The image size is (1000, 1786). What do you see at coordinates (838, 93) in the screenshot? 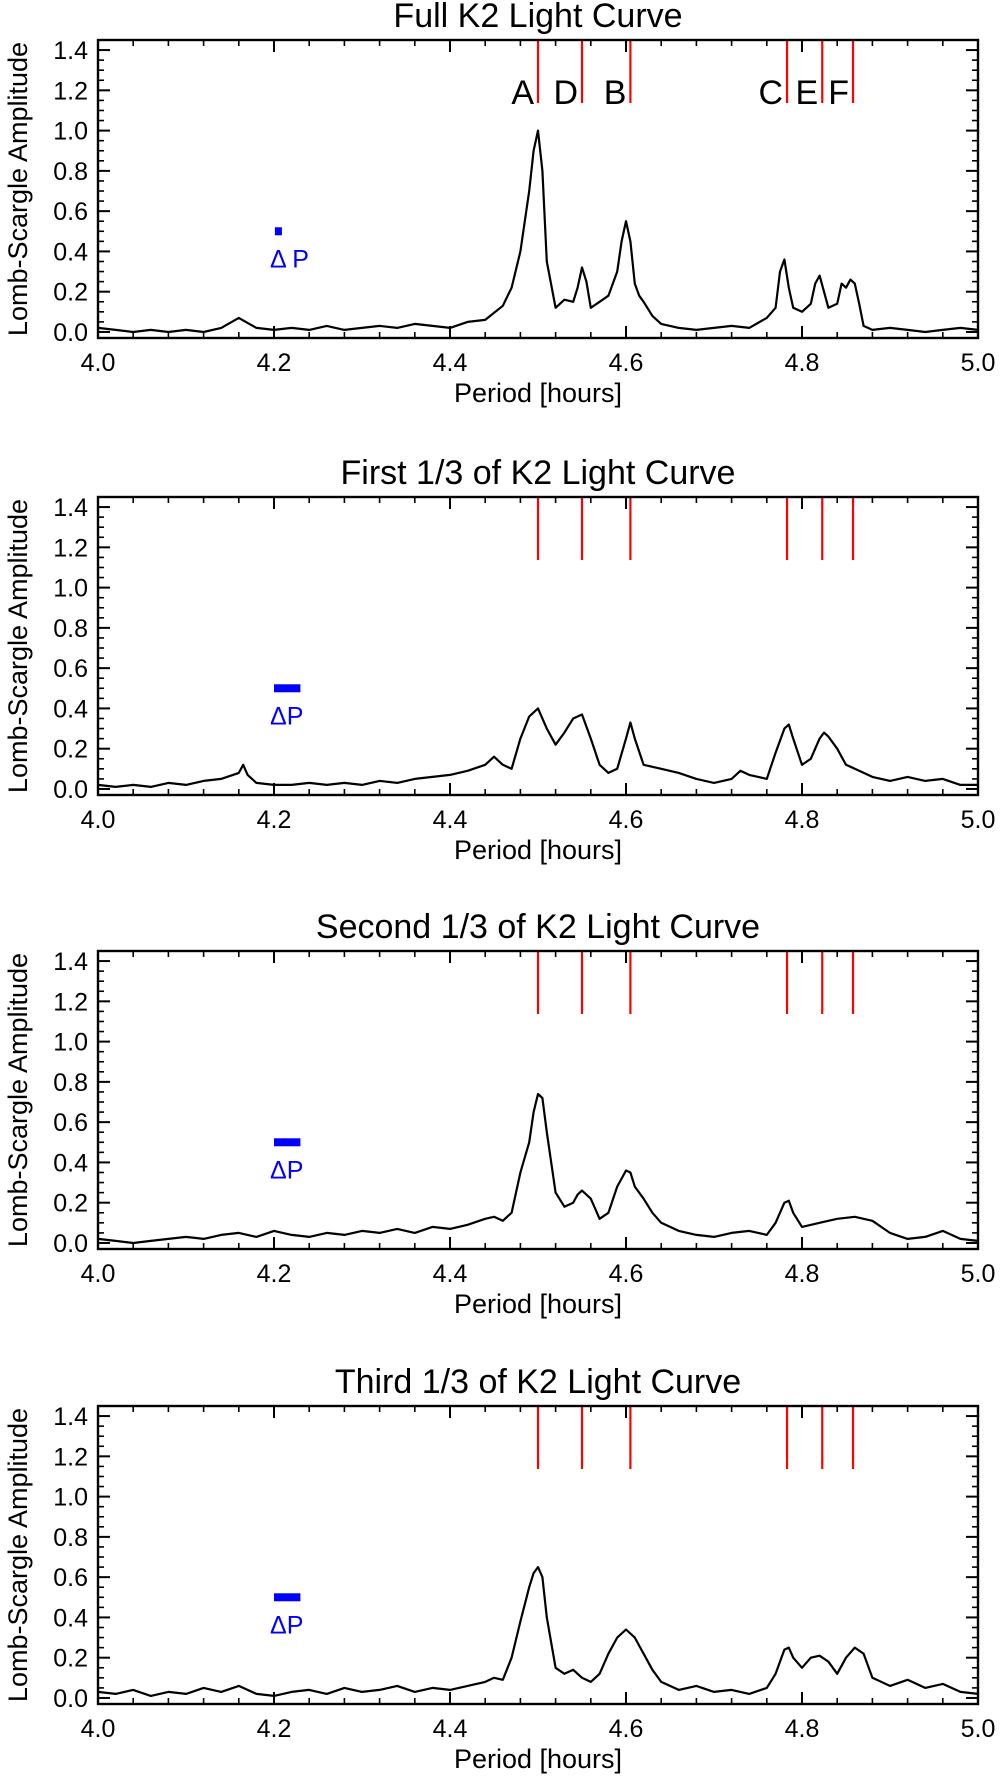
I see `period-marker-label: F` at bounding box center [838, 93].